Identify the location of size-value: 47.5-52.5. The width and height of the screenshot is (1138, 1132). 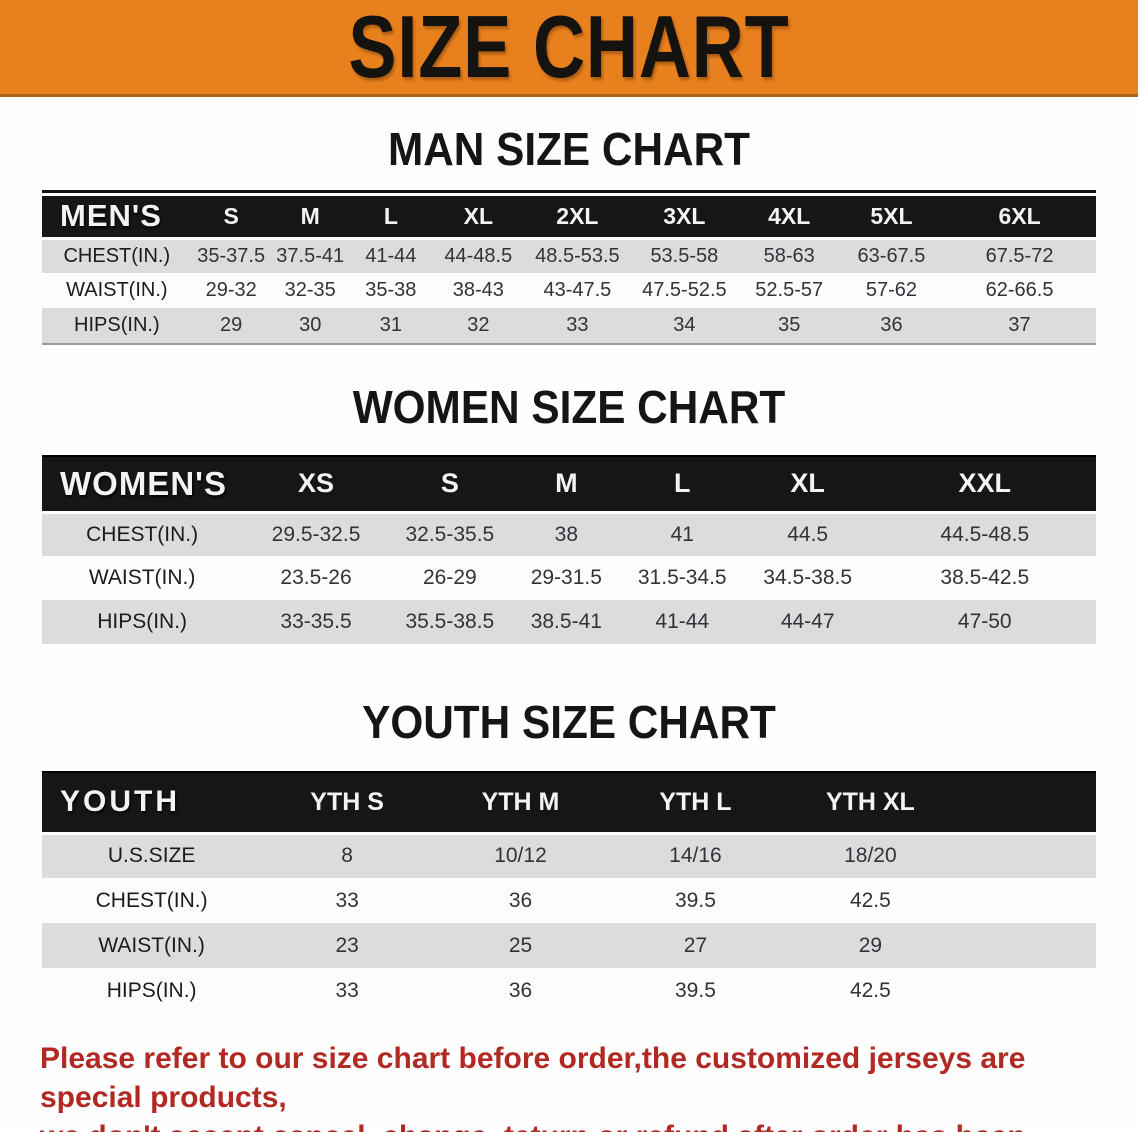
(684, 290).